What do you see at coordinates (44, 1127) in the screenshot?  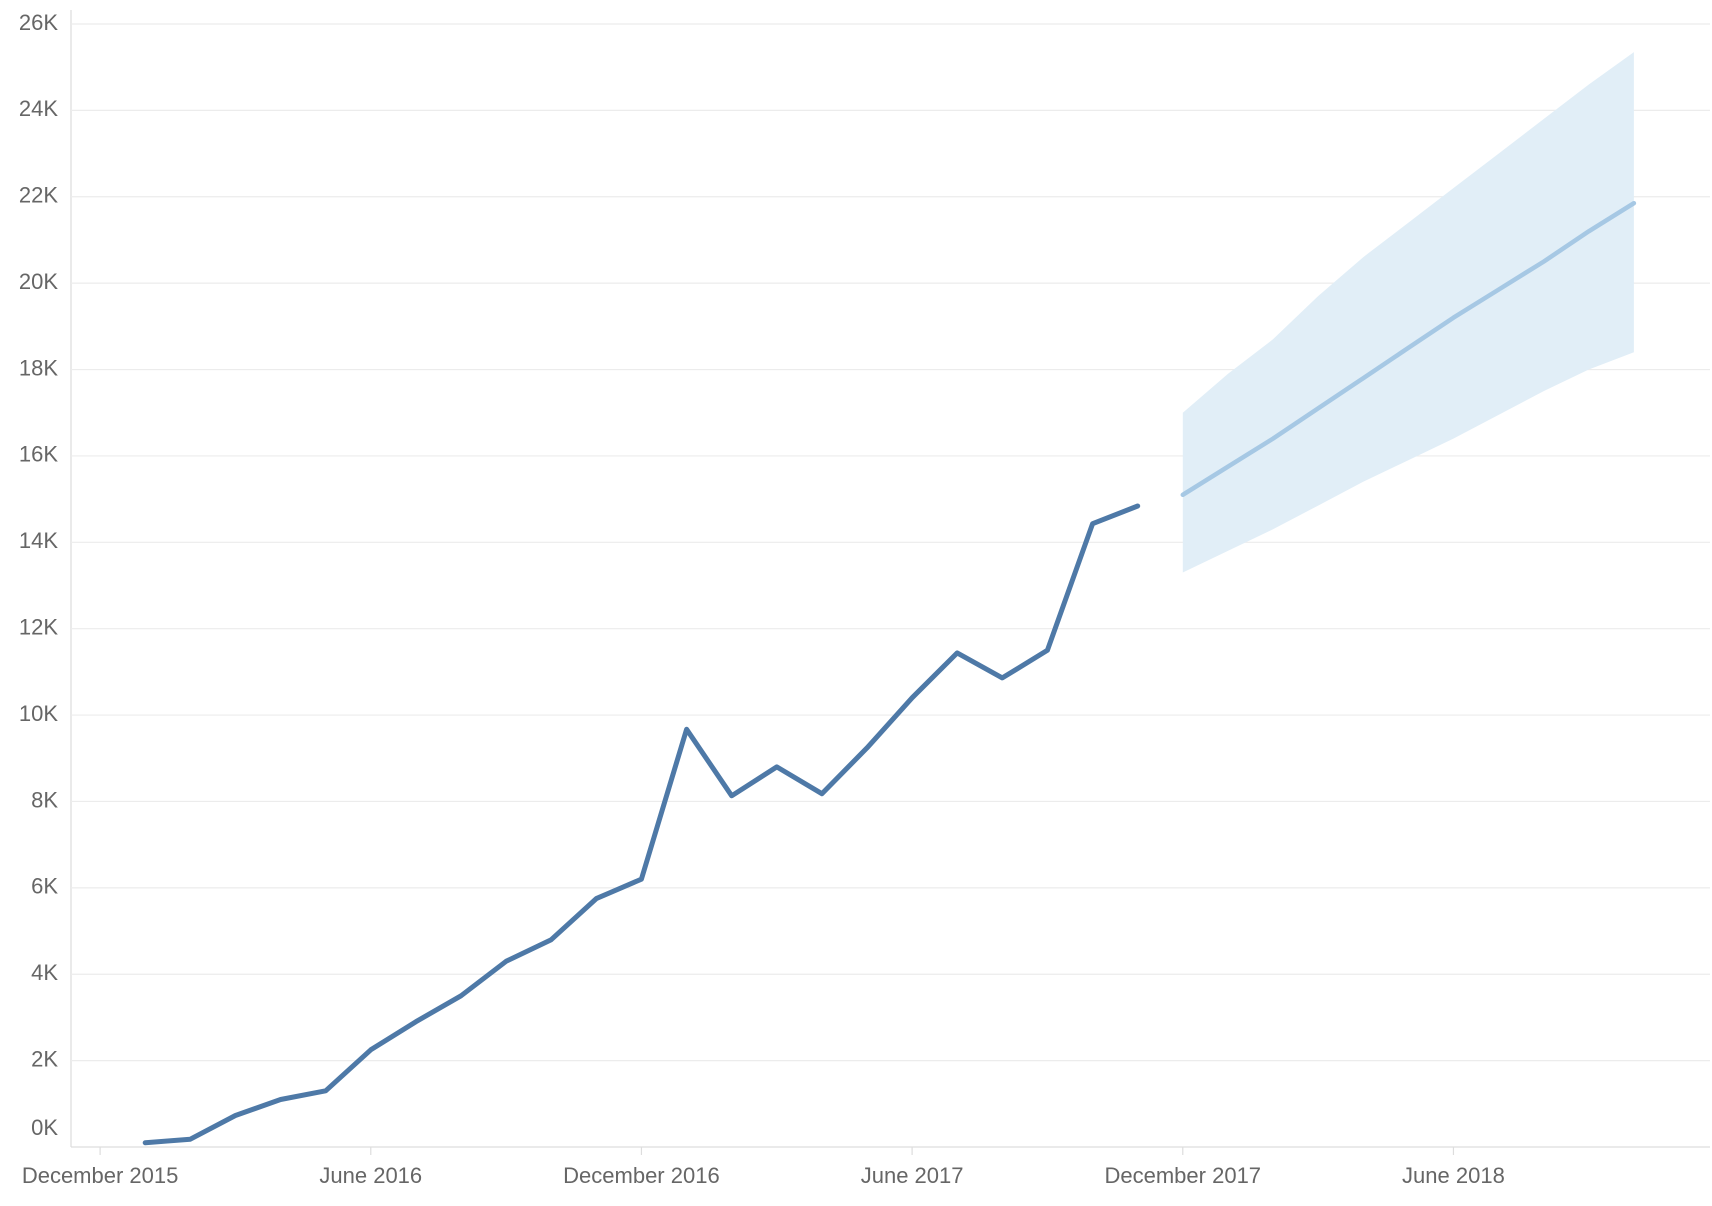 I see `y-tick-label: 0K` at bounding box center [44, 1127].